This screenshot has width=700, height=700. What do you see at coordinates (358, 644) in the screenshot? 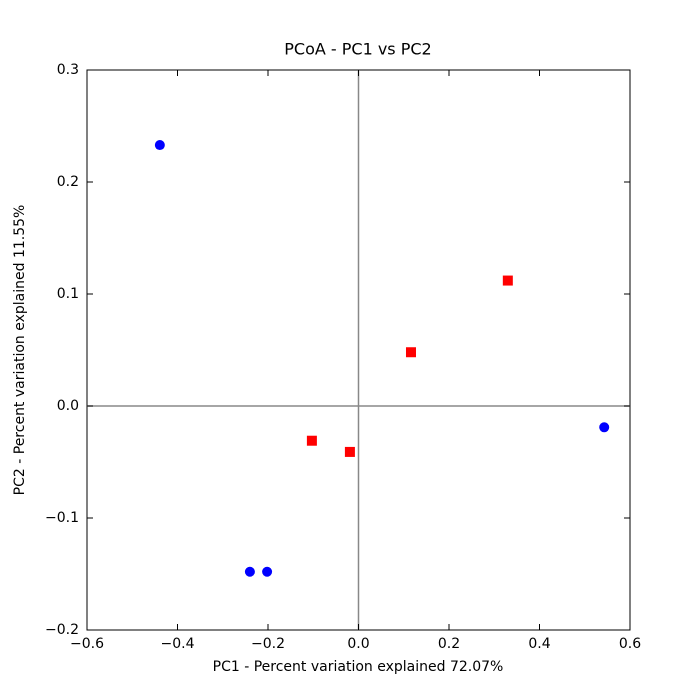
I see `x-tick-label: 0.0` at bounding box center [358, 644].